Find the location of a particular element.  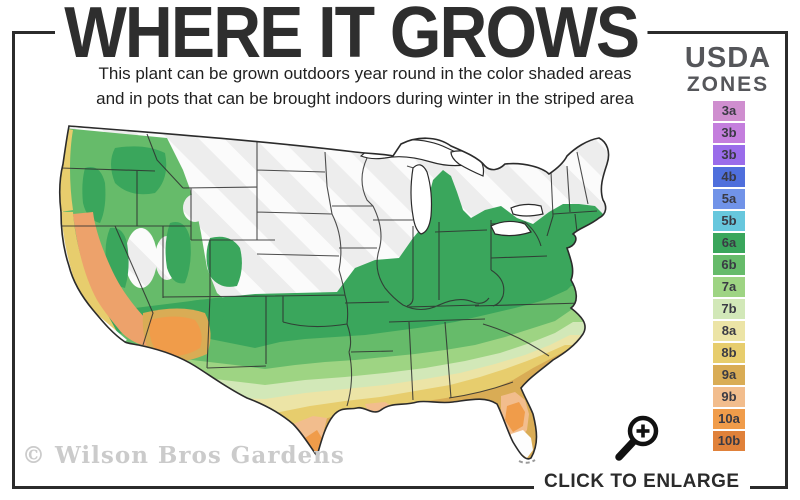

legend-zone-swatch: 9a is located at coordinates (729, 375).